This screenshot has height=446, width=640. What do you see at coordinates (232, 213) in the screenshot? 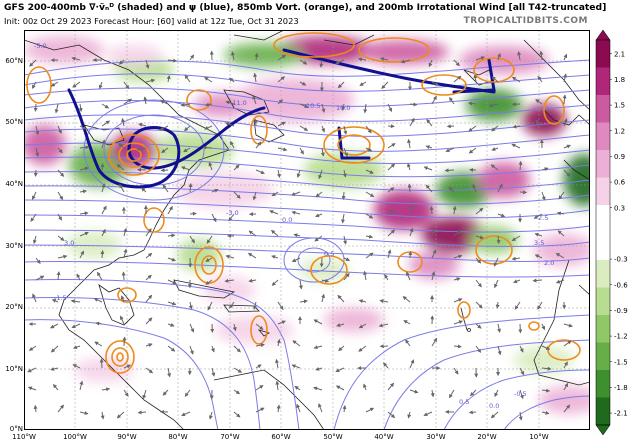
I see `contour-label: -3.0` at bounding box center [232, 213].